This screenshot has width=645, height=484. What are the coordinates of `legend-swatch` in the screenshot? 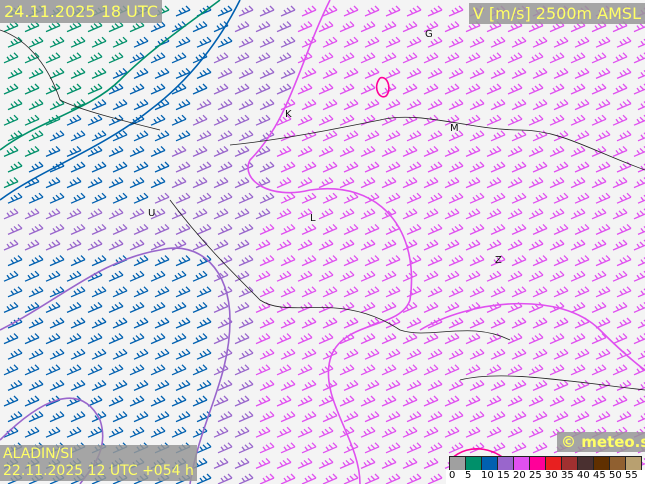 It's located at (490, 463).